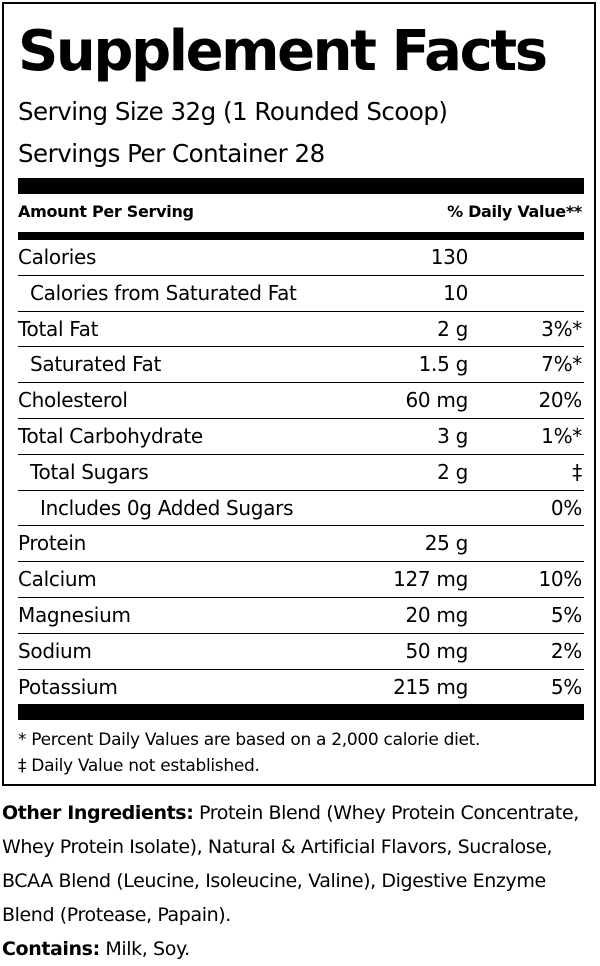 Image resolution: width=600 pixels, height=966 pixels. Describe the element at coordinates (449, 257) in the screenshot. I see `nutrient-amount: 130` at that location.